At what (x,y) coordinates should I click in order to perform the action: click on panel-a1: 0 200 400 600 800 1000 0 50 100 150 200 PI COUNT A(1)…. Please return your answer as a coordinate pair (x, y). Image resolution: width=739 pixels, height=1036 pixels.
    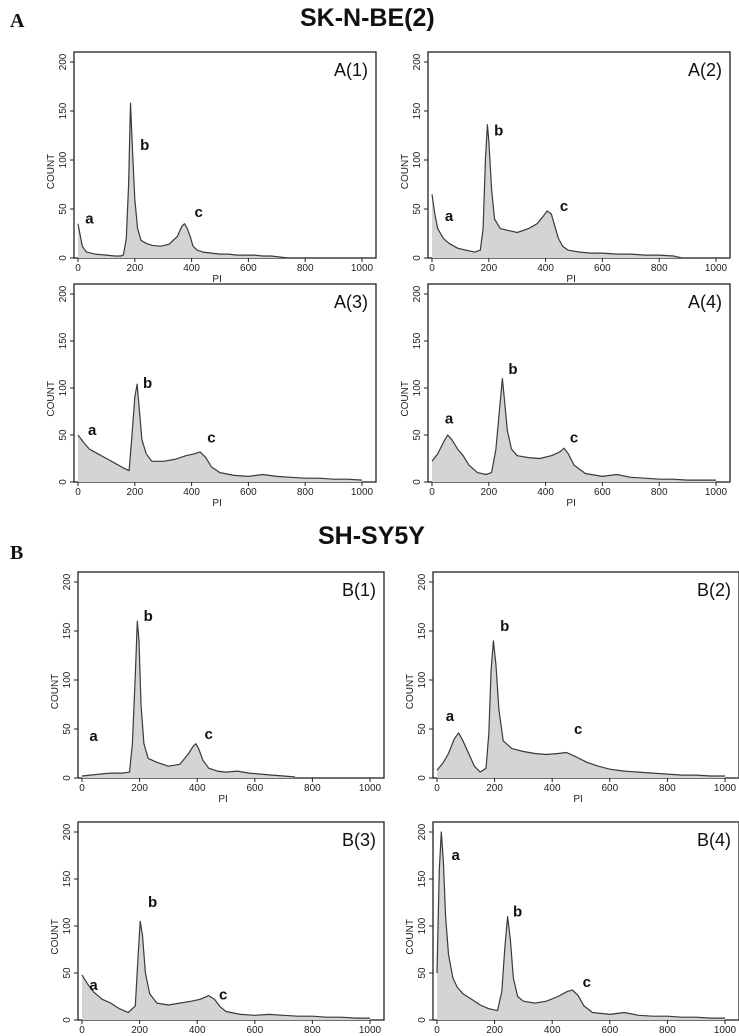
    Looking at the image, I should click on (211, 168).